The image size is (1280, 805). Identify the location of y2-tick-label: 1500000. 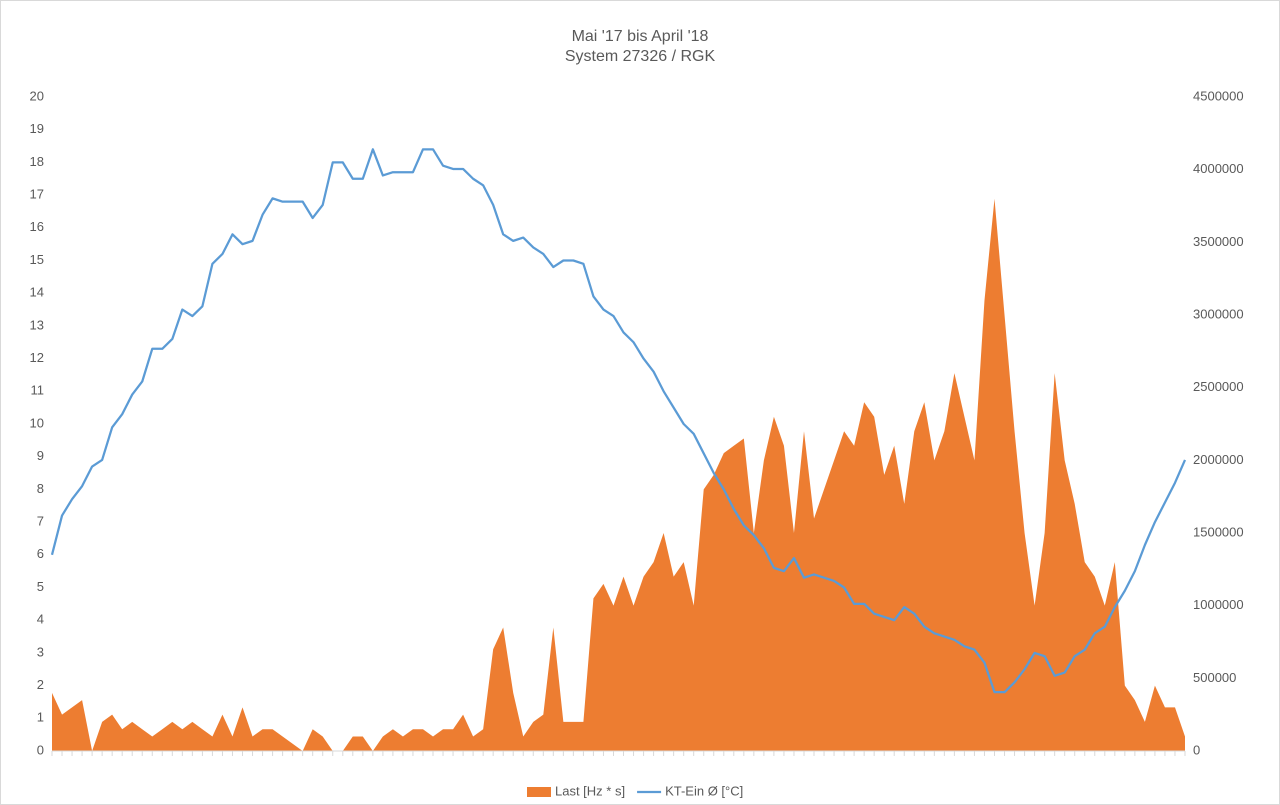
(1218, 531).